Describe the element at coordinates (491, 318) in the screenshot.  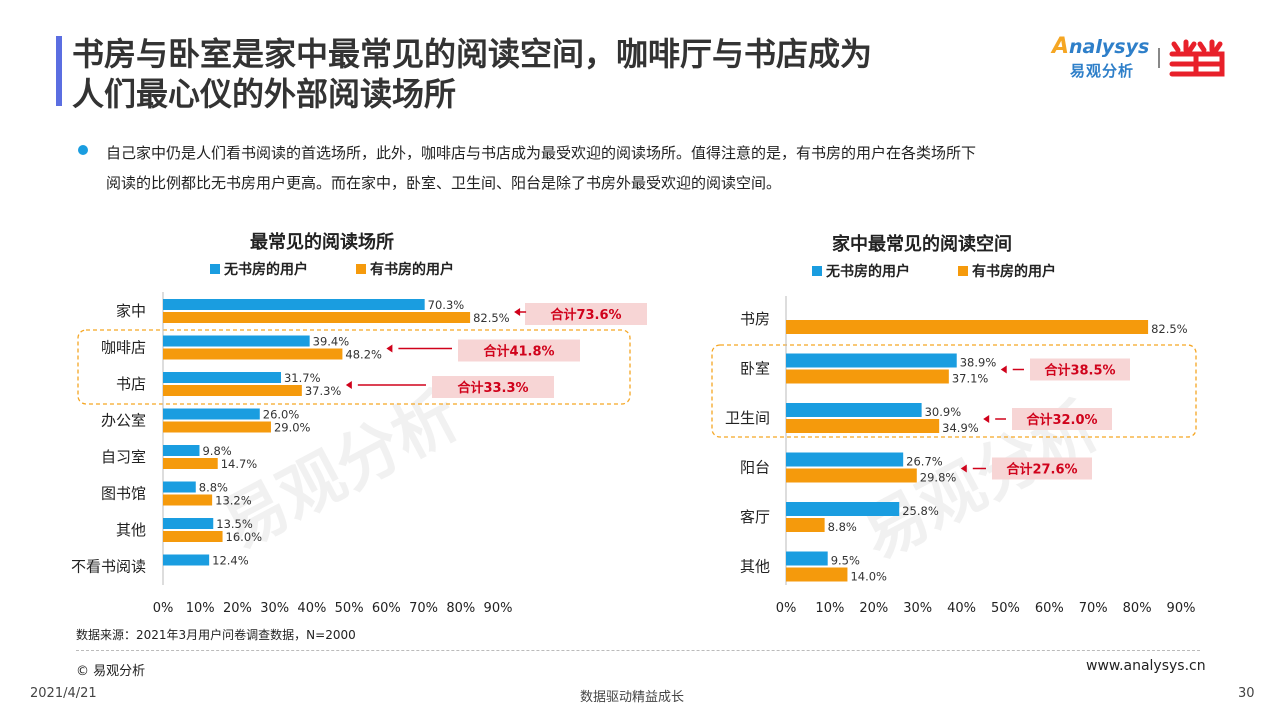
I see `data-label: 82.5%` at that location.